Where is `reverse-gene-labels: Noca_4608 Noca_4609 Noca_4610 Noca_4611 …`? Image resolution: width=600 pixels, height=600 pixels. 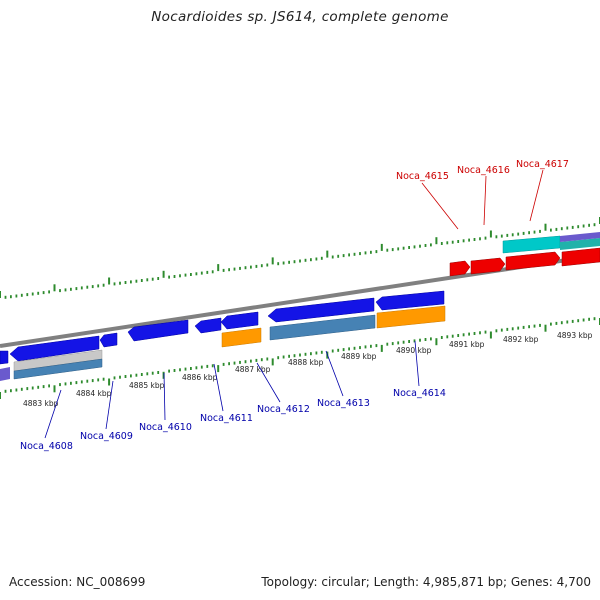
reverse-gene-labels: Noca_4608 Noca_4609 Noca_4610 Noca_4611 … is located at coordinates (233, 420).